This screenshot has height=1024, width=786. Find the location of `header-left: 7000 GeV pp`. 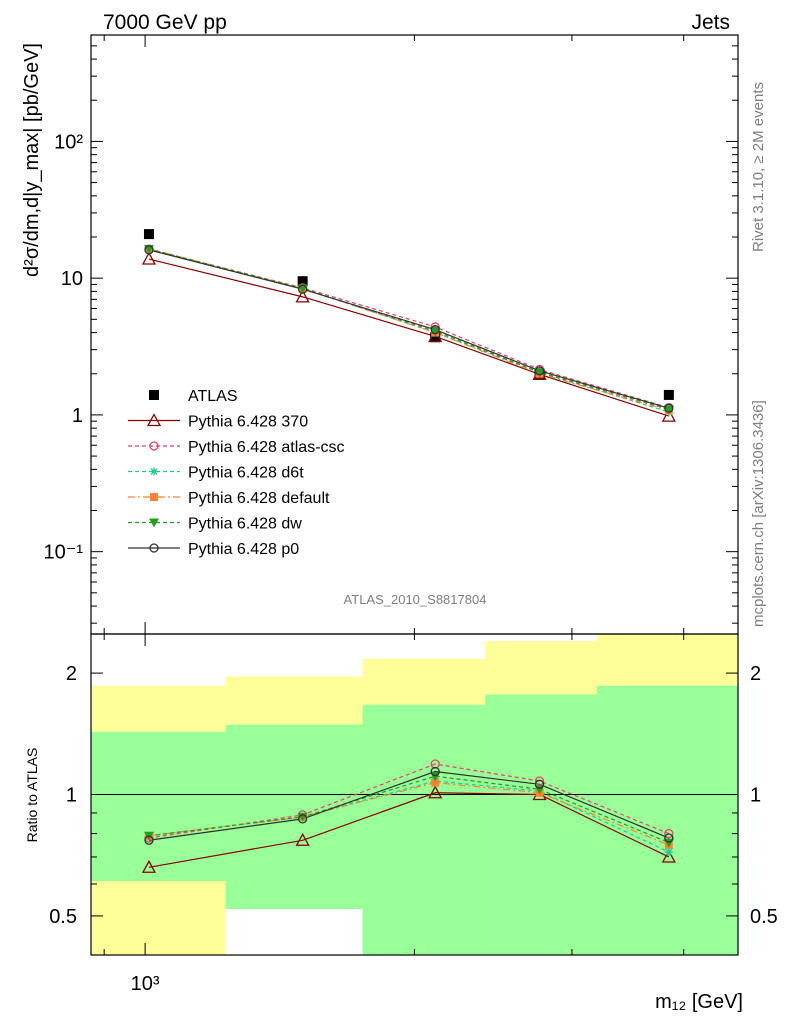

header-left: 7000 GeV pp is located at coordinates (165, 22).